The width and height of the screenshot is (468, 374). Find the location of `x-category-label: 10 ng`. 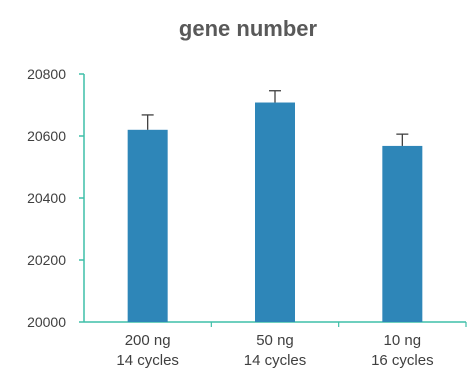

x-category-label: 10 ng is located at coordinates (403, 340).